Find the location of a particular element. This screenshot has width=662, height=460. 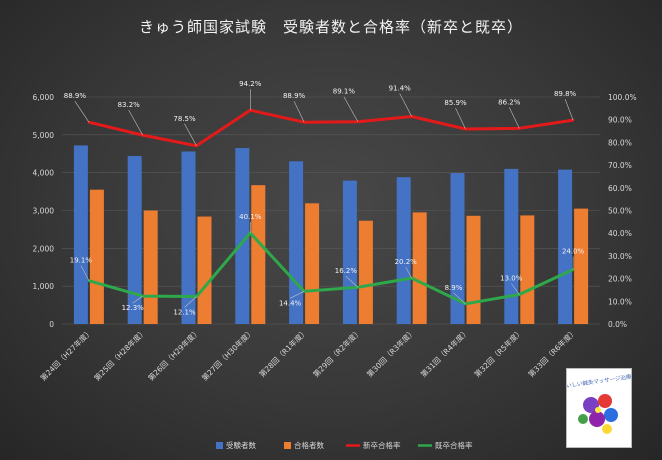

y-right-tick-label: 60.0% is located at coordinates (620, 188).